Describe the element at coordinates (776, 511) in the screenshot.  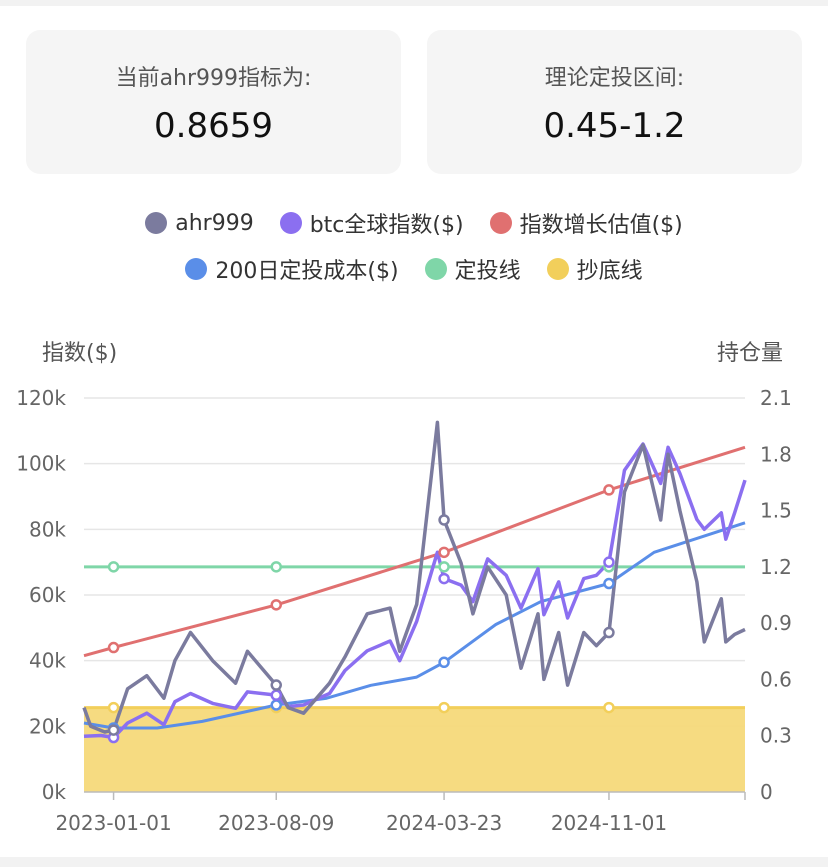
I see `y-right-tick-label: 1.5` at that location.